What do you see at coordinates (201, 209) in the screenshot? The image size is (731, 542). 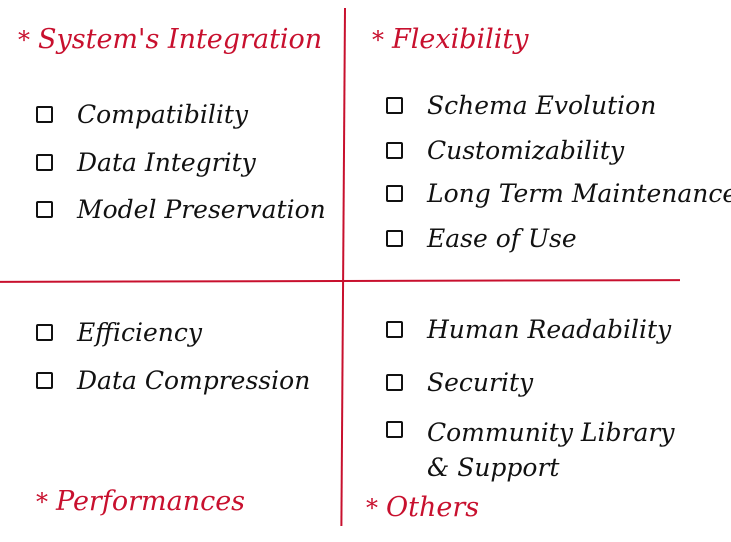 I see `item-label: Model Preservation` at bounding box center [201, 209].